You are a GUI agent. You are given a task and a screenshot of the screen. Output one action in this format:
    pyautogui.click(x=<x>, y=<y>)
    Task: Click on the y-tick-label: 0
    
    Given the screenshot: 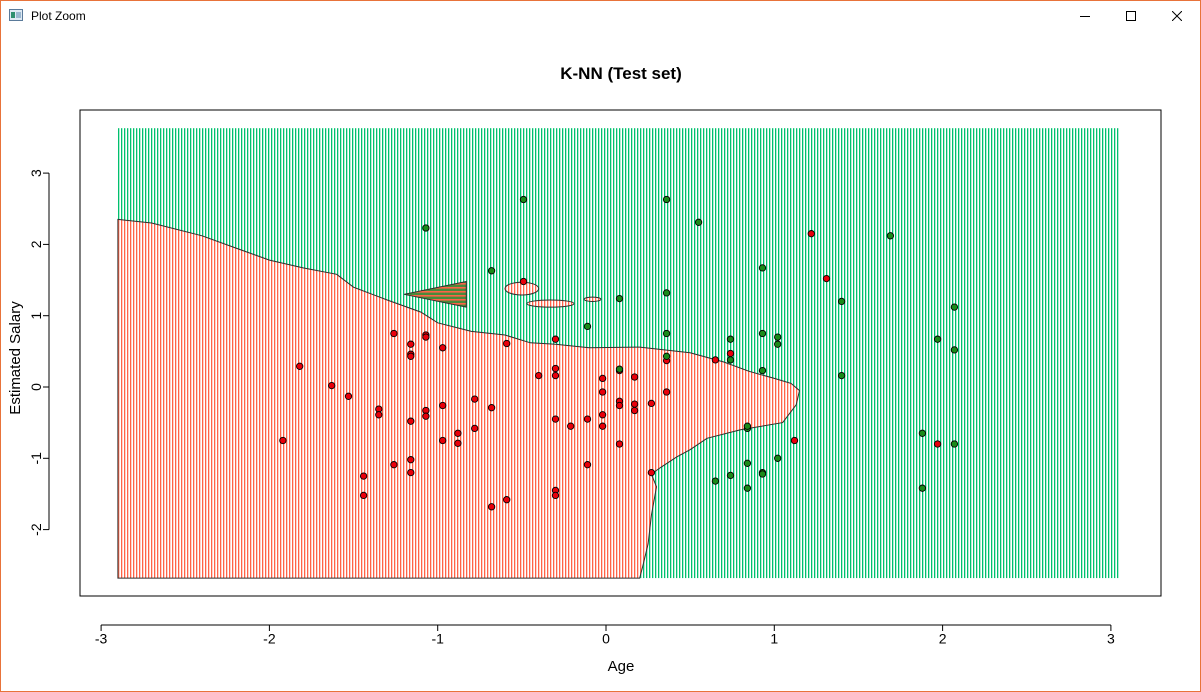 What is the action you would take?
    pyautogui.click(x=36, y=387)
    